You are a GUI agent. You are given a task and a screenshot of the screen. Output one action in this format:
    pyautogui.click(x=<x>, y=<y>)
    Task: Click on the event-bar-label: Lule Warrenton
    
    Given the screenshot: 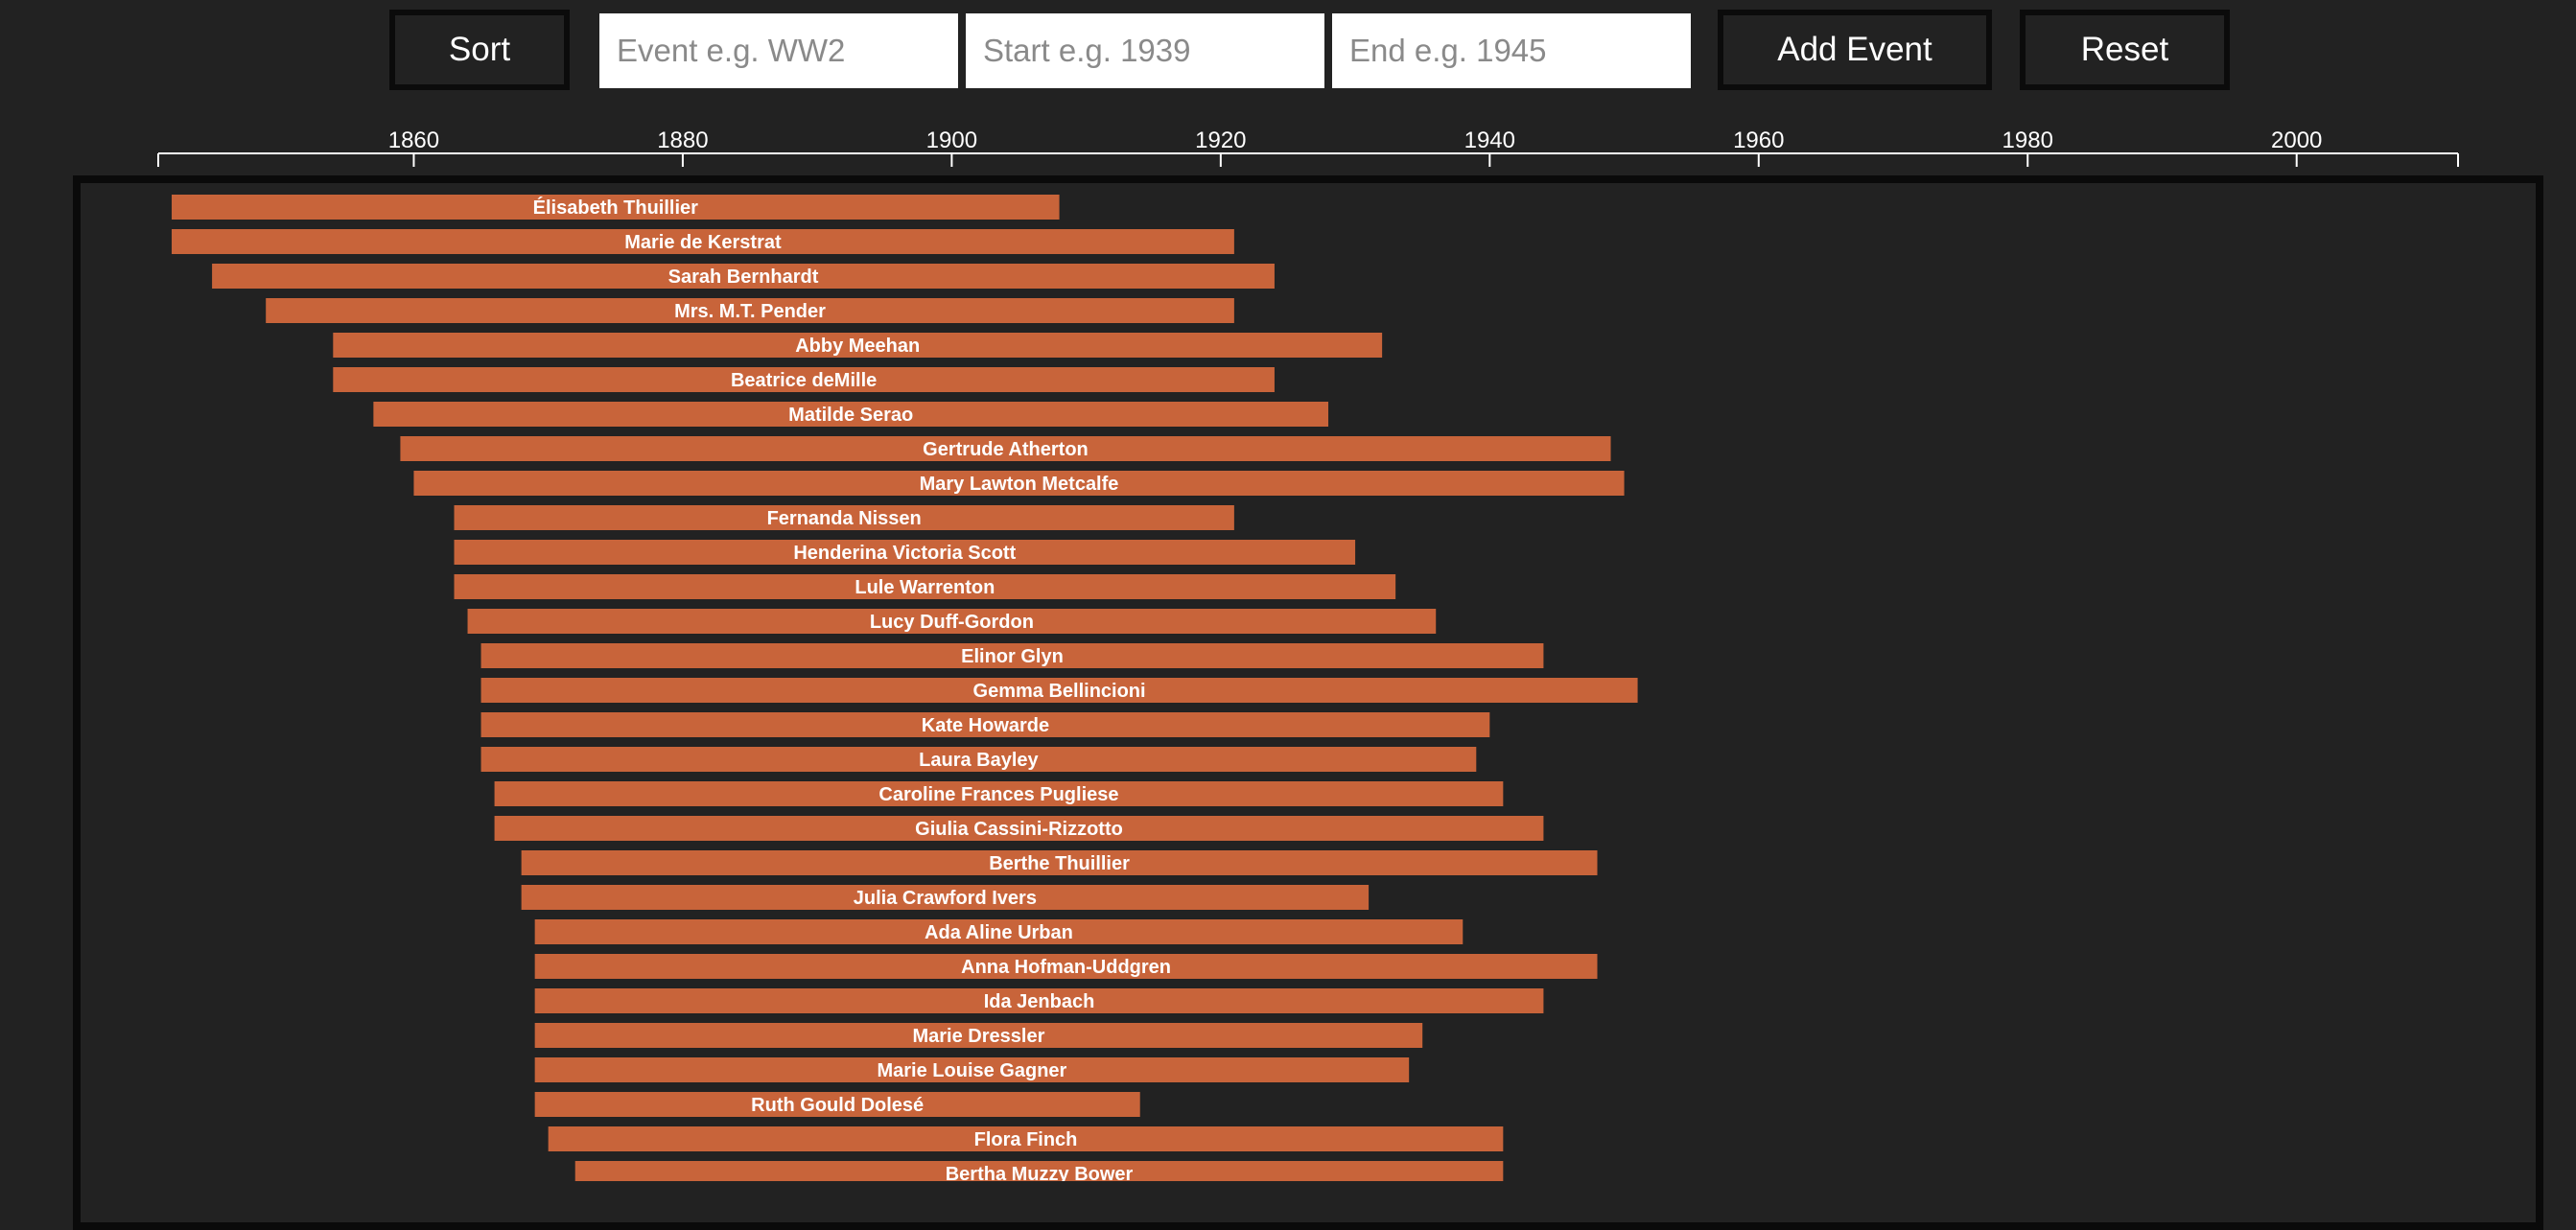 What is the action you would take?
    pyautogui.click(x=925, y=587)
    